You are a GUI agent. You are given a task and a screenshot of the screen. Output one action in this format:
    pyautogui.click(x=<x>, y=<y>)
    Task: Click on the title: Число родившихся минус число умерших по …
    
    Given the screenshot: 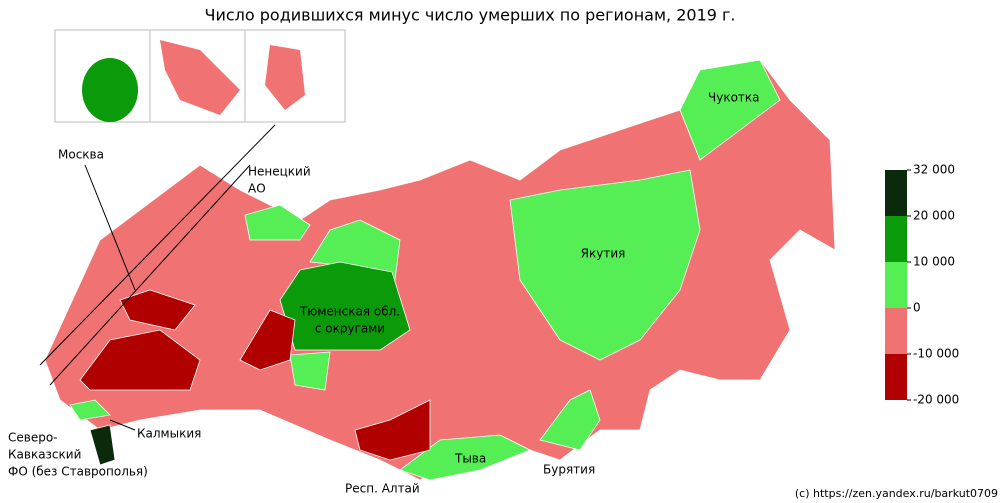 What is the action you would take?
    pyautogui.click(x=469, y=15)
    